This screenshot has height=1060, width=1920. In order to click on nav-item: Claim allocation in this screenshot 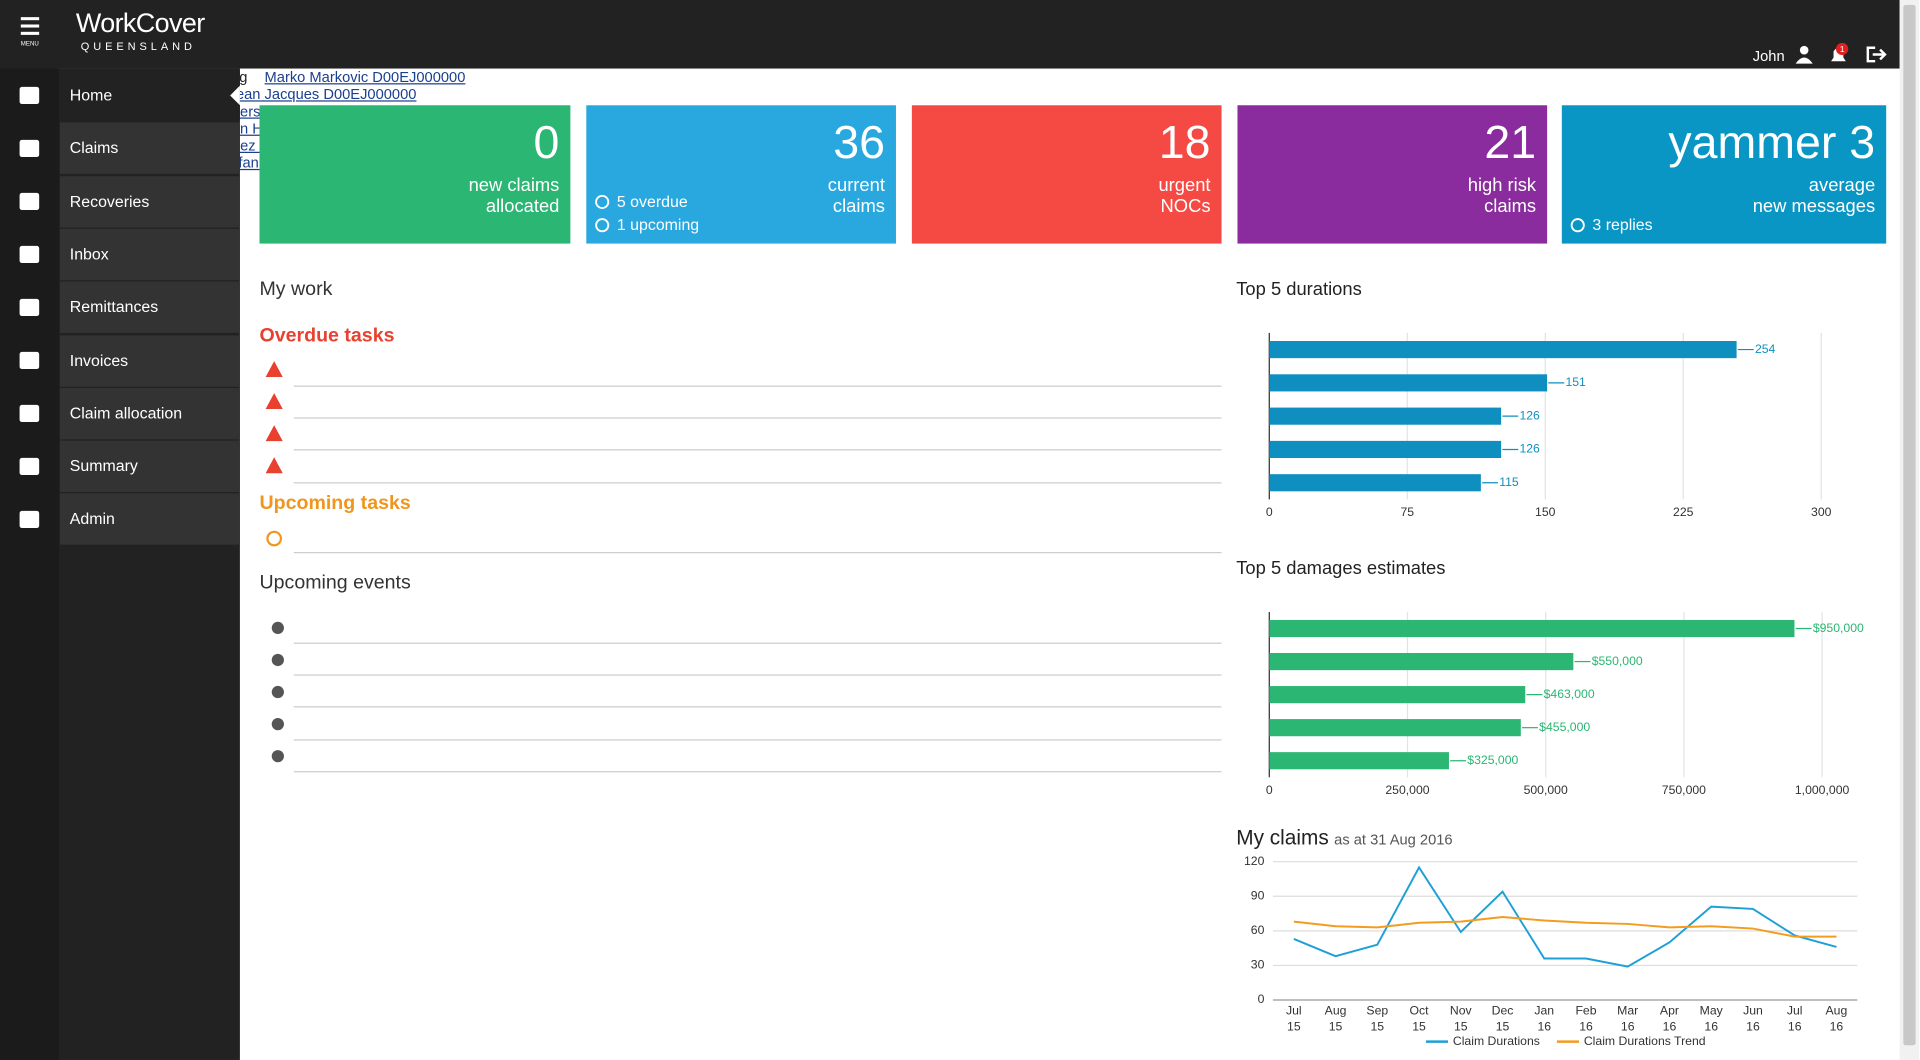, I will do `click(126, 413)`.